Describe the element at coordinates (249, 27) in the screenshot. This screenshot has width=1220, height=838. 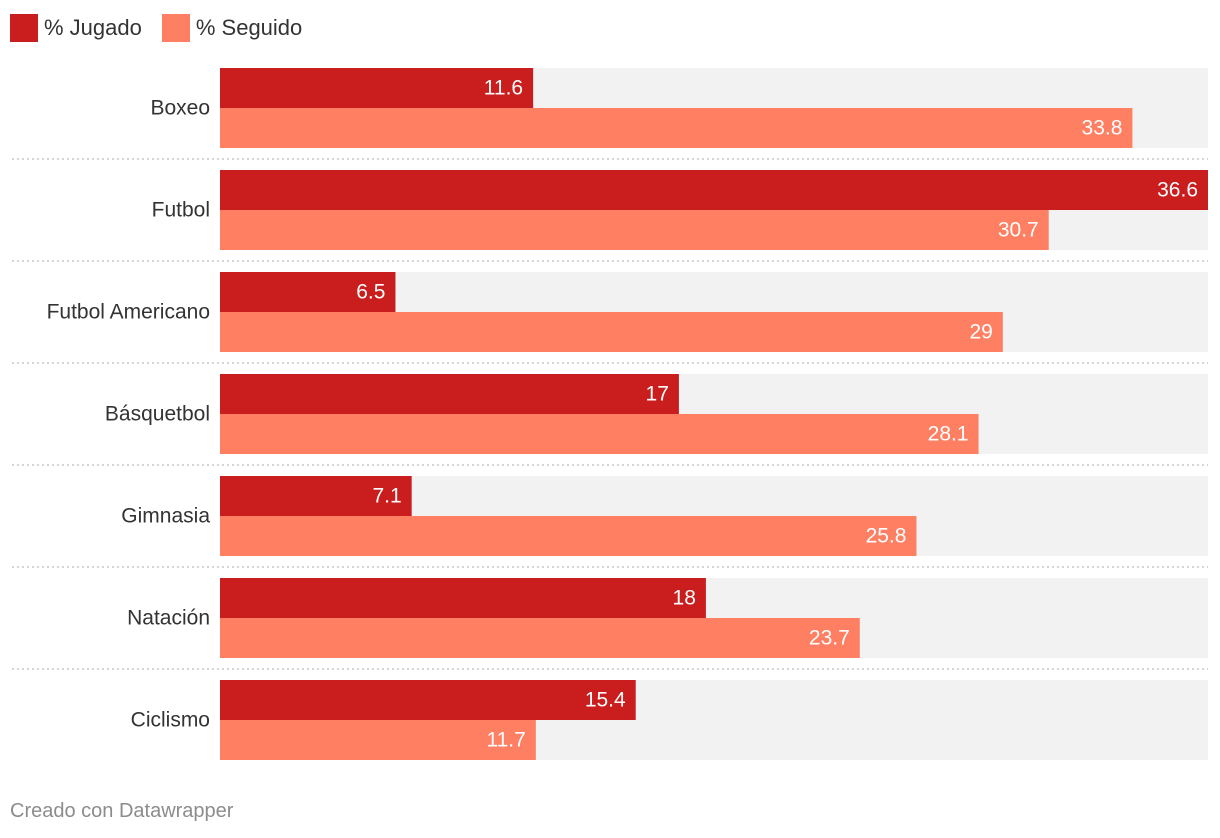
I see `legend-label-seguido: % Seguido` at that location.